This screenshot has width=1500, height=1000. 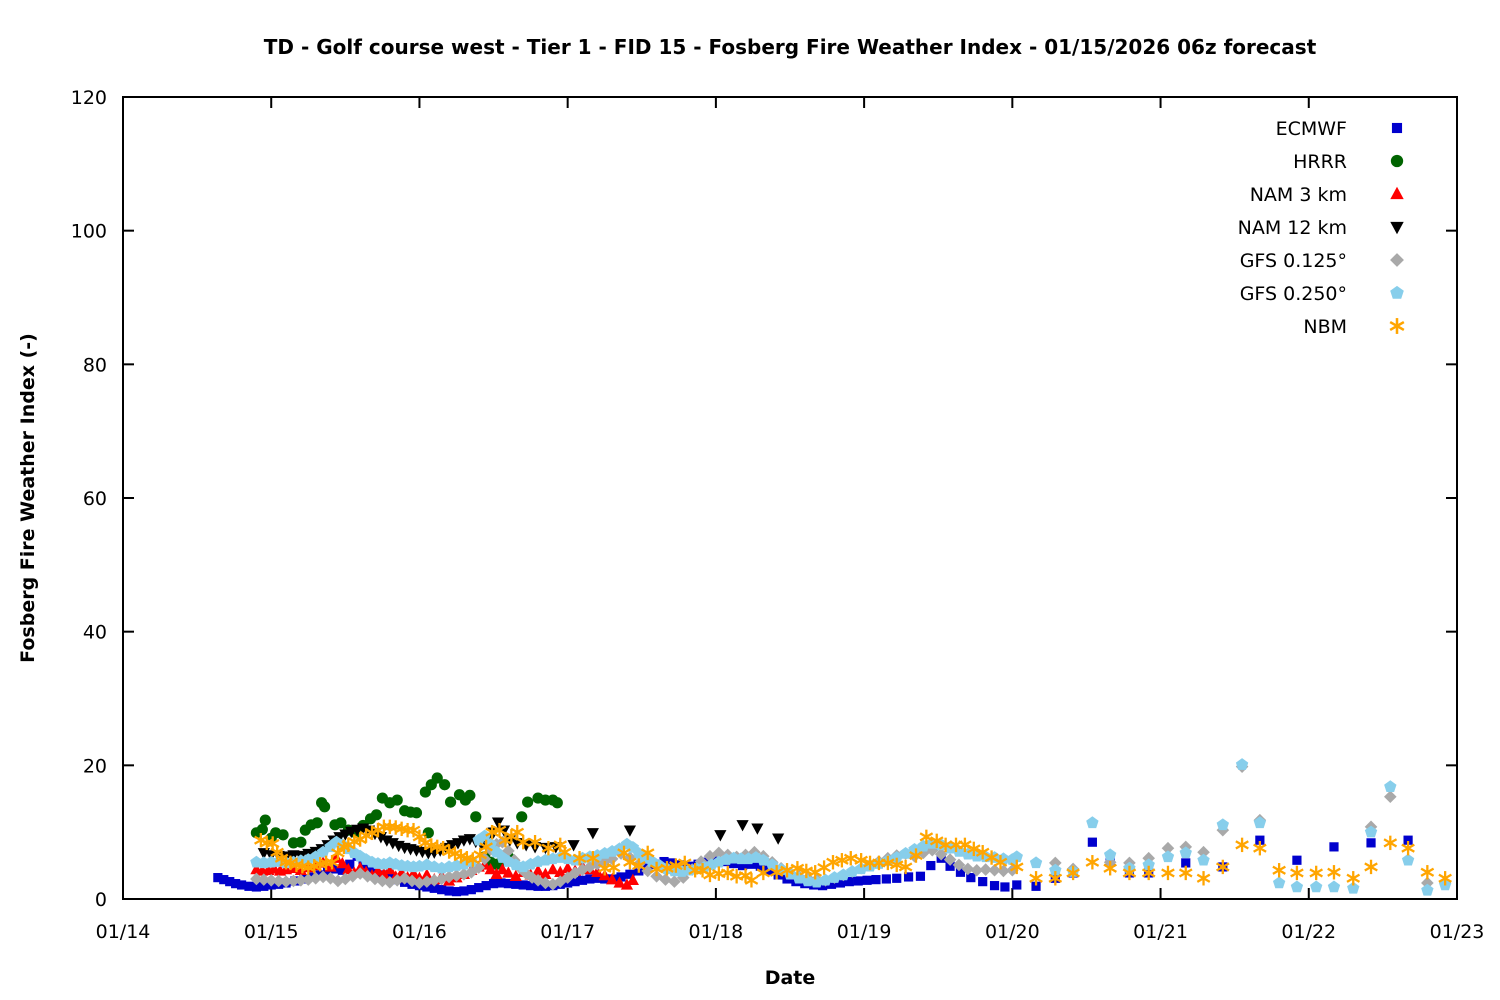 I want to click on x-tick-label: 01/16, so click(x=419, y=932).